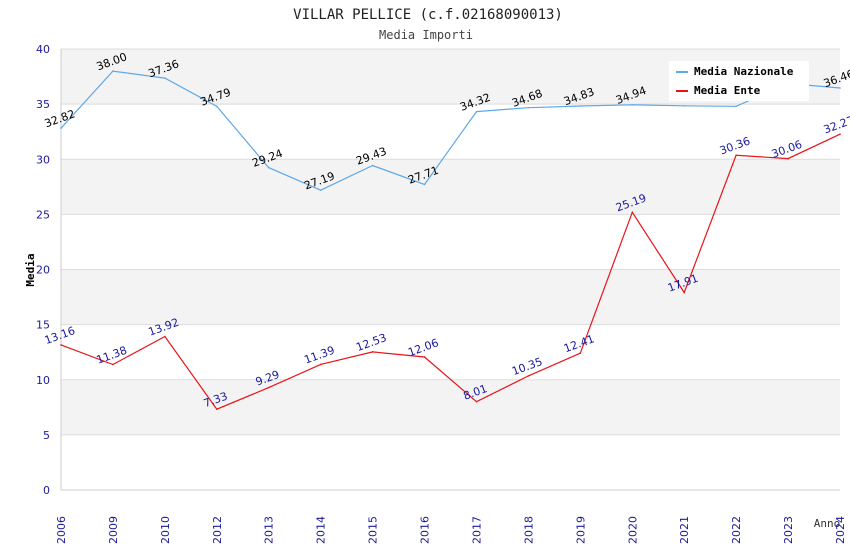 This screenshot has height=550, width=850. Describe the element at coordinates (30, 269) in the screenshot. I see `y-axis-label: Media` at that location.